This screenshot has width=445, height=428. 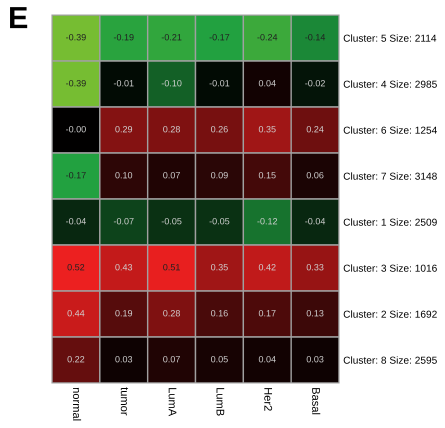 I want to click on data-label: 0.51, so click(x=171, y=267).